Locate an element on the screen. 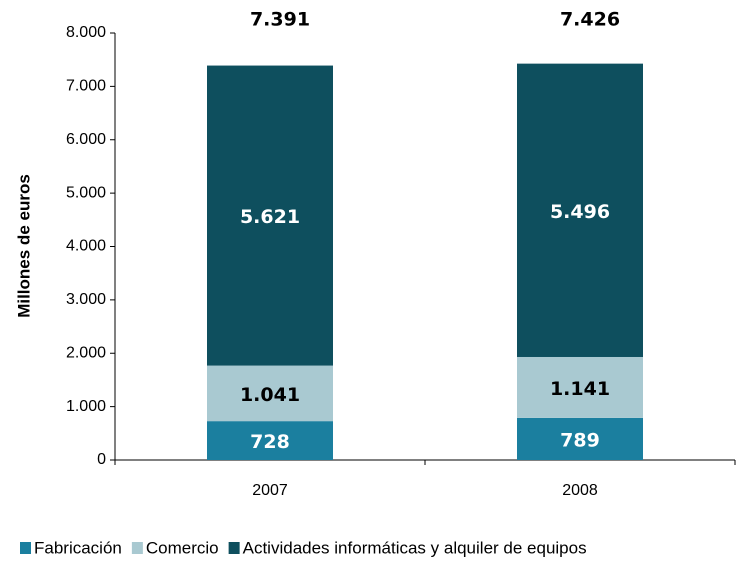 Image resolution: width=736 pixels, height=563 pixels. y-axis-title: Millones de euros is located at coordinates (23, 246).